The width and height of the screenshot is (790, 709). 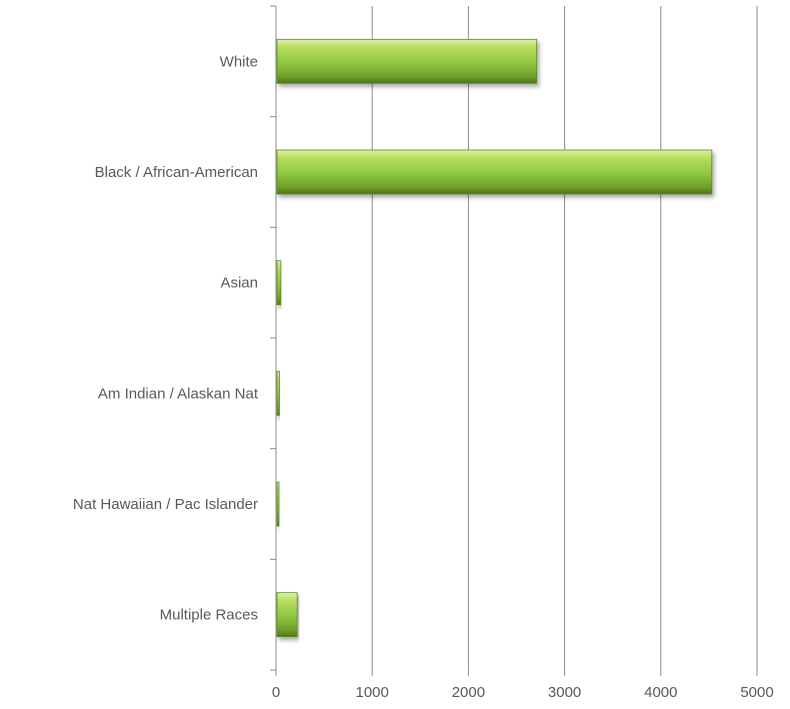 What do you see at coordinates (165, 504) in the screenshot?
I see `category-label: Nat Hawaiian / Pac Islander` at bounding box center [165, 504].